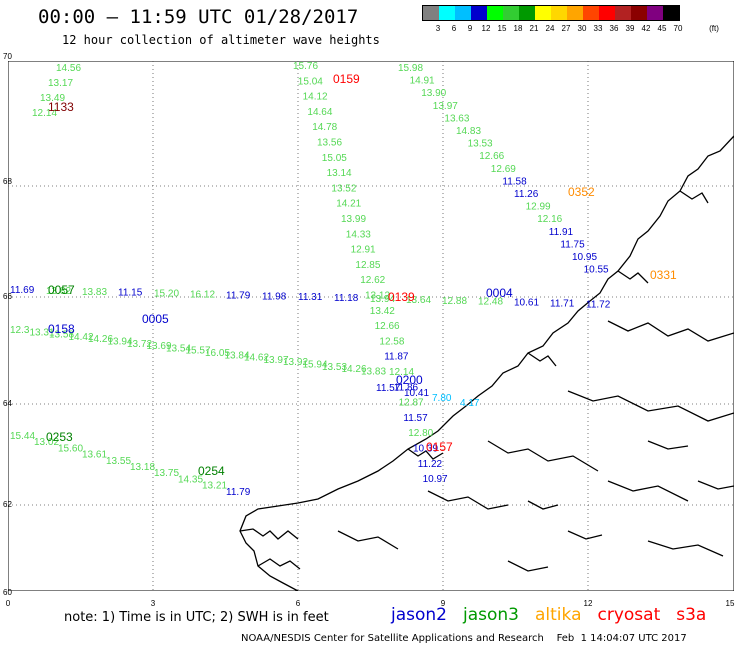 The width and height of the screenshot is (740, 650). What do you see at coordinates (629, 615) in the screenshot?
I see `satellite-cryosat: cryosat` at bounding box center [629, 615].